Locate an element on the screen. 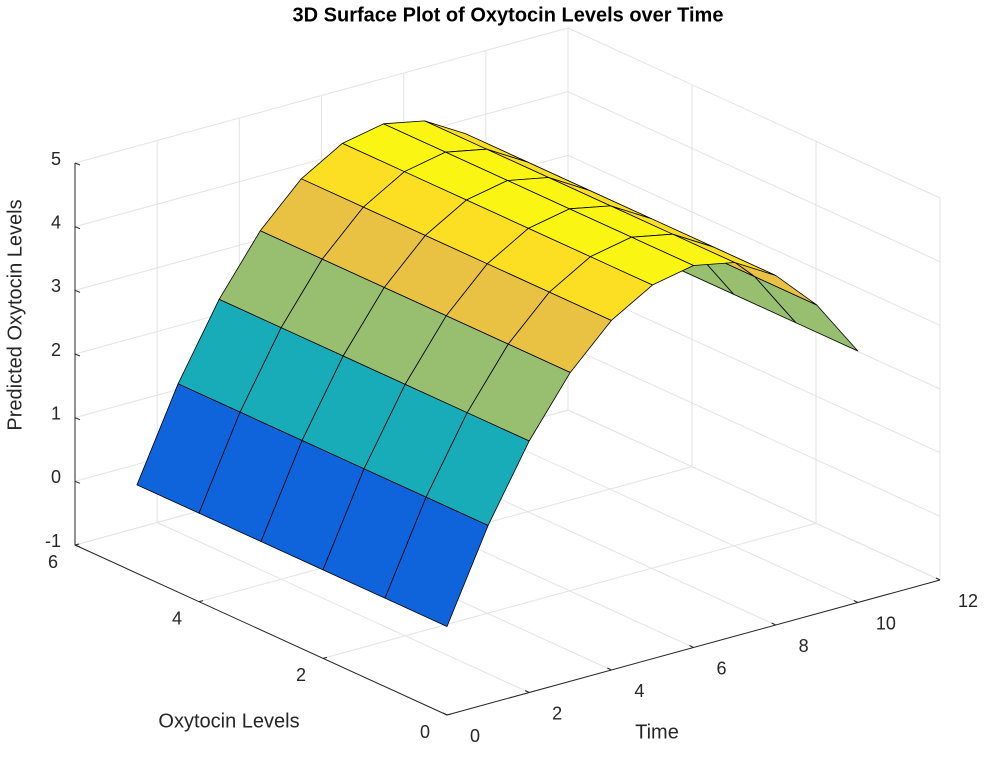 This screenshot has height=757, width=984. z-tick-label: 4 is located at coordinates (56, 222).